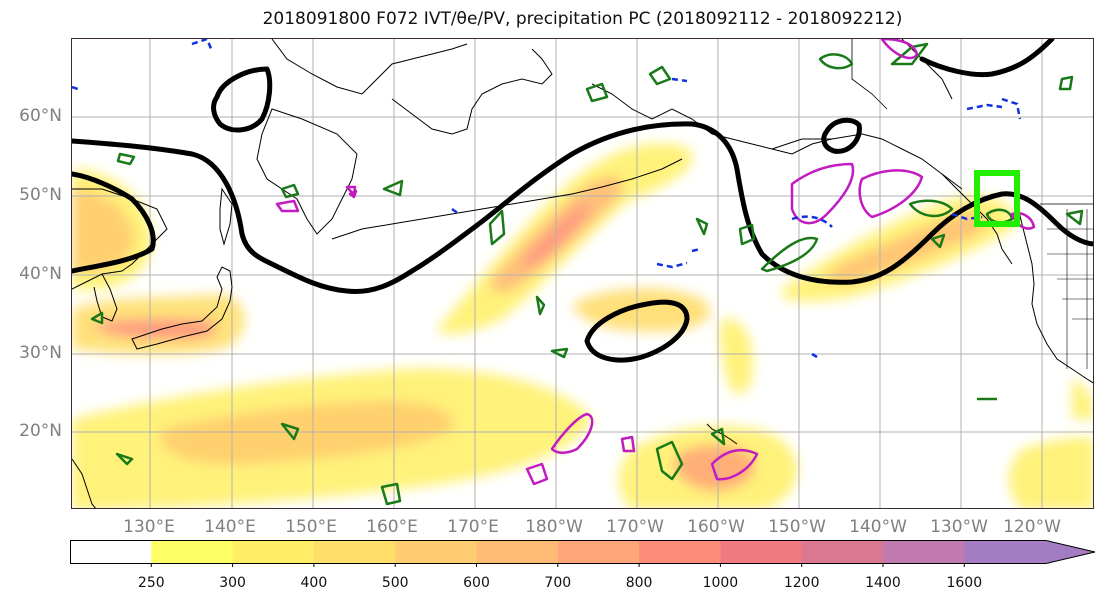 The width and height of the screenshot is (1105, 603). What do you see at coordinates (1070, 289) in the screenshot?
I see `states-west` at bounding box center [1070, 289].